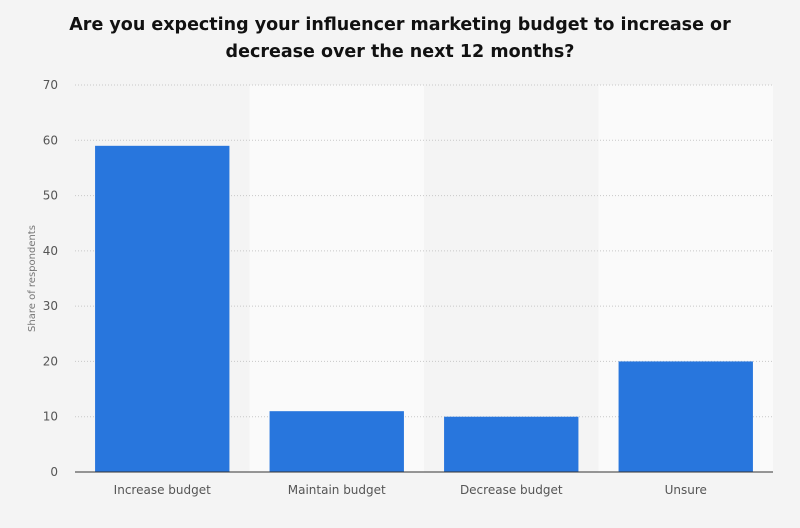  Describe the element at coordinates (50, 361) in the screenshot. I see `y-tick-label: 20` at that location.